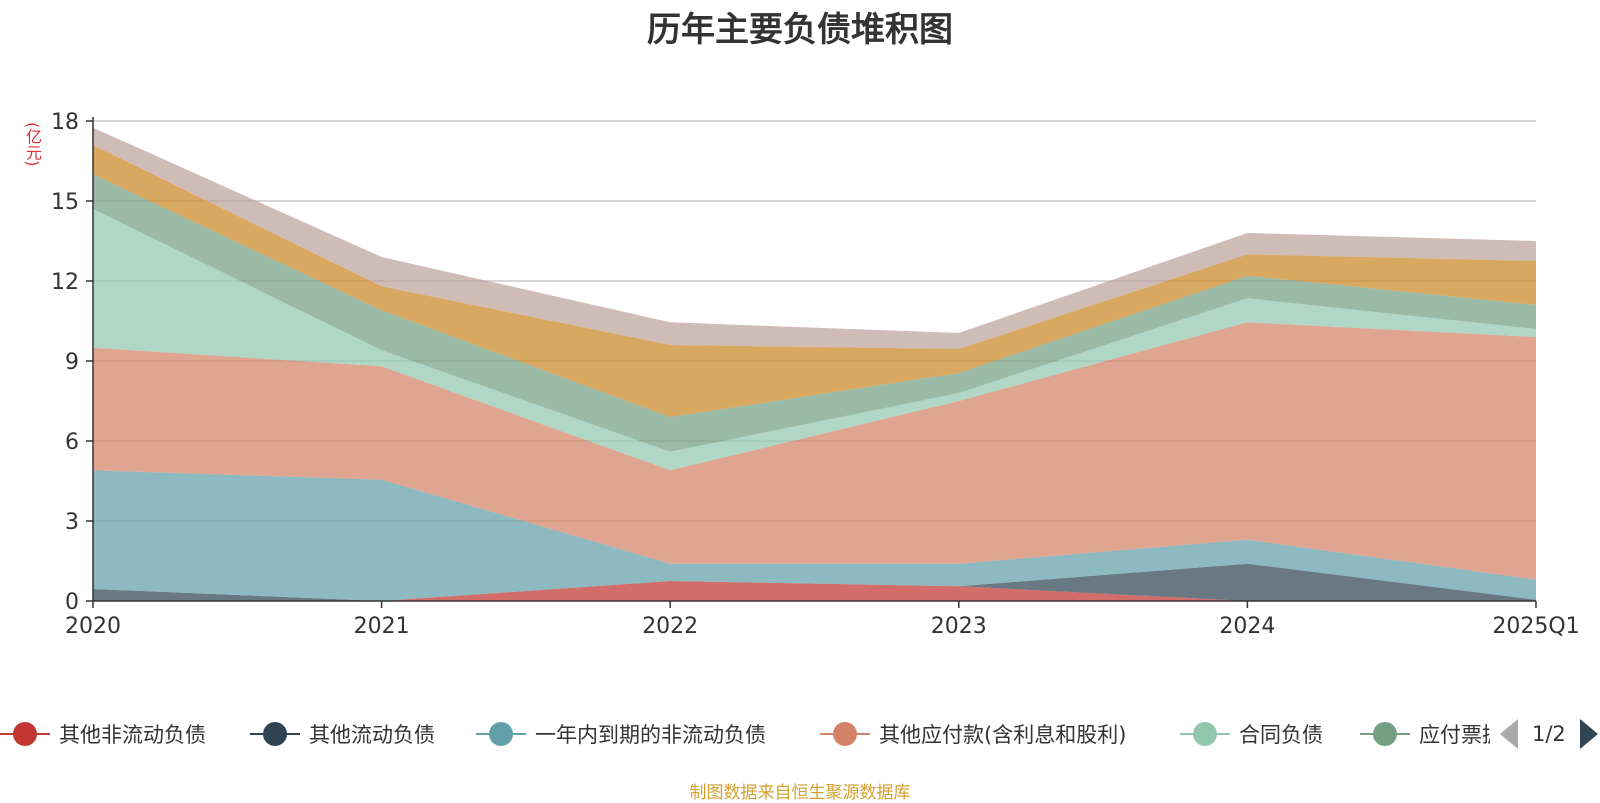  I want to click on y-axis-unit: (亿元), so click(32, 144).